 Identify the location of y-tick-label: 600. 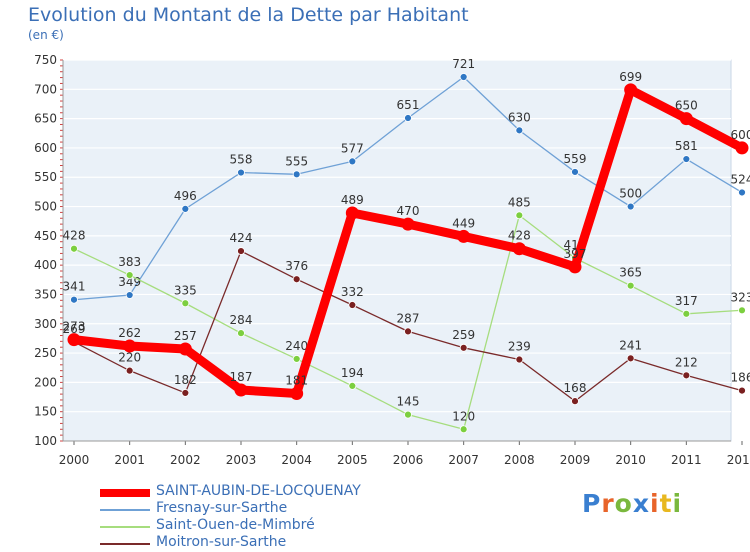
(45, 148).